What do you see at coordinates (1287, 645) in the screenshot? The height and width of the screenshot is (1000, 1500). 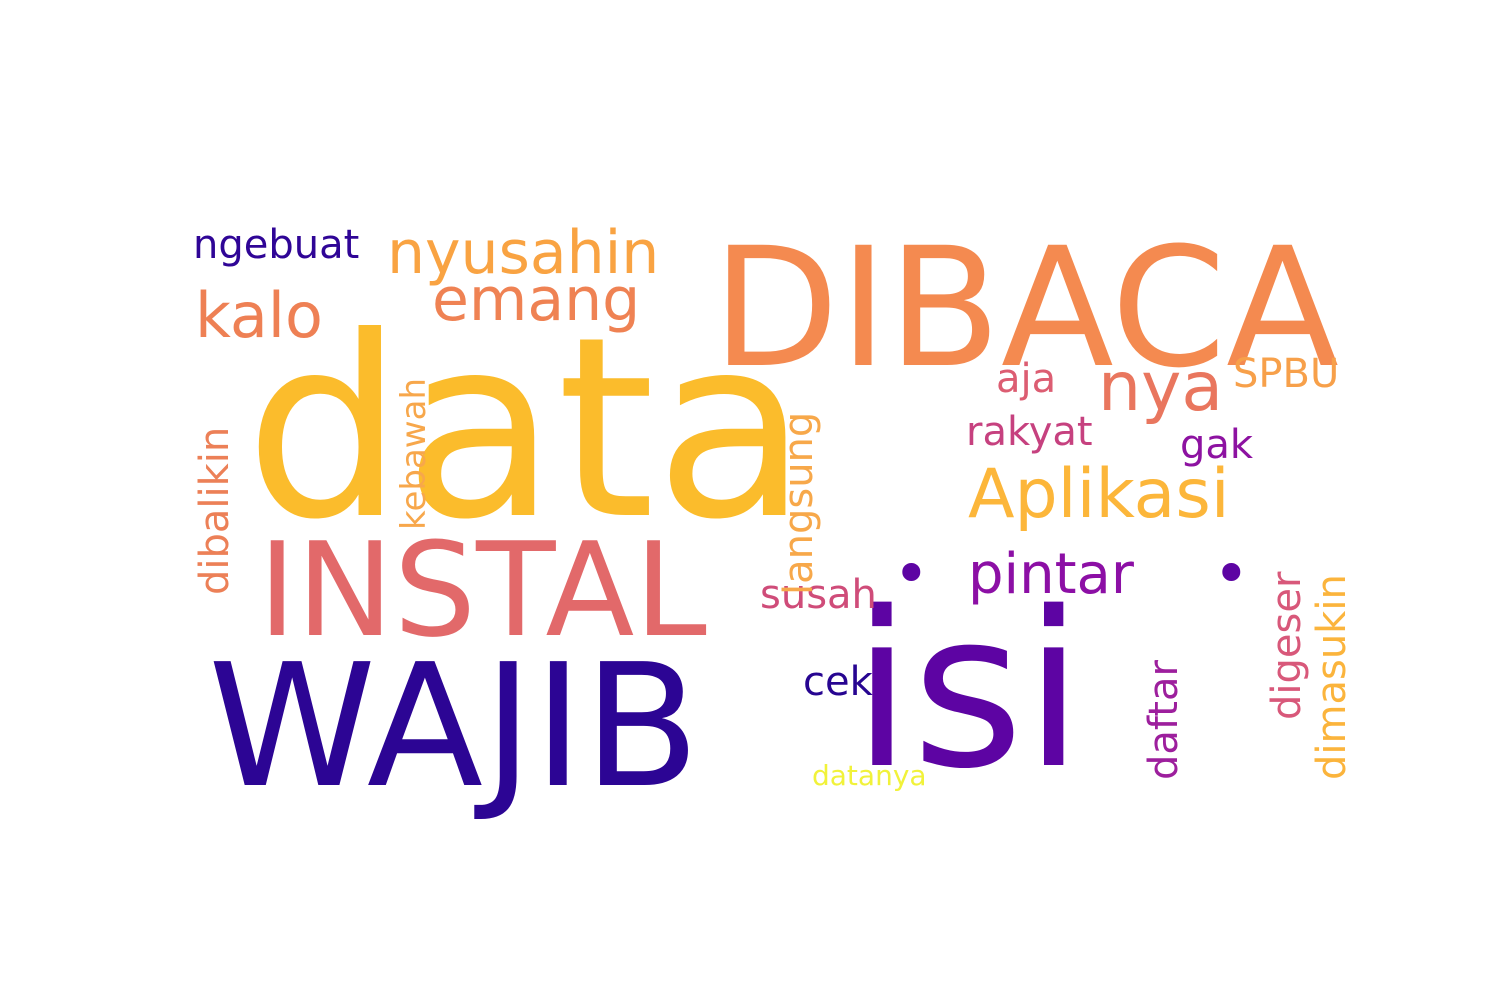 I see `word-digeser: digeser` at bounding box center [1287, 645].